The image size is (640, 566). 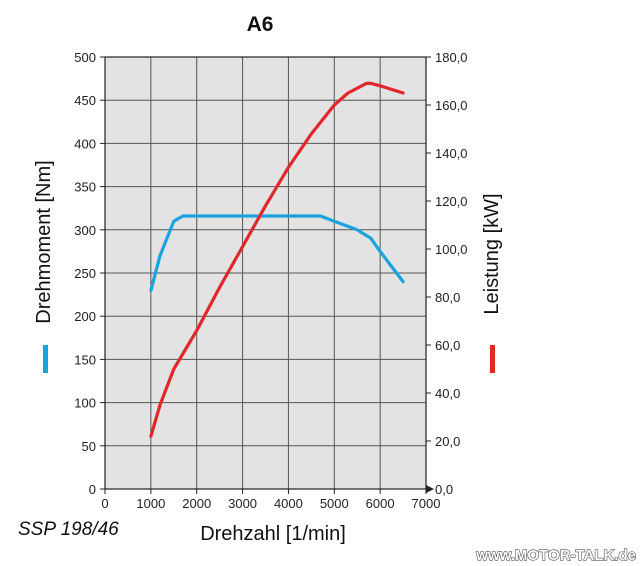 I want to click on y-left-tick-label: 200, so click(x=85, y=316).